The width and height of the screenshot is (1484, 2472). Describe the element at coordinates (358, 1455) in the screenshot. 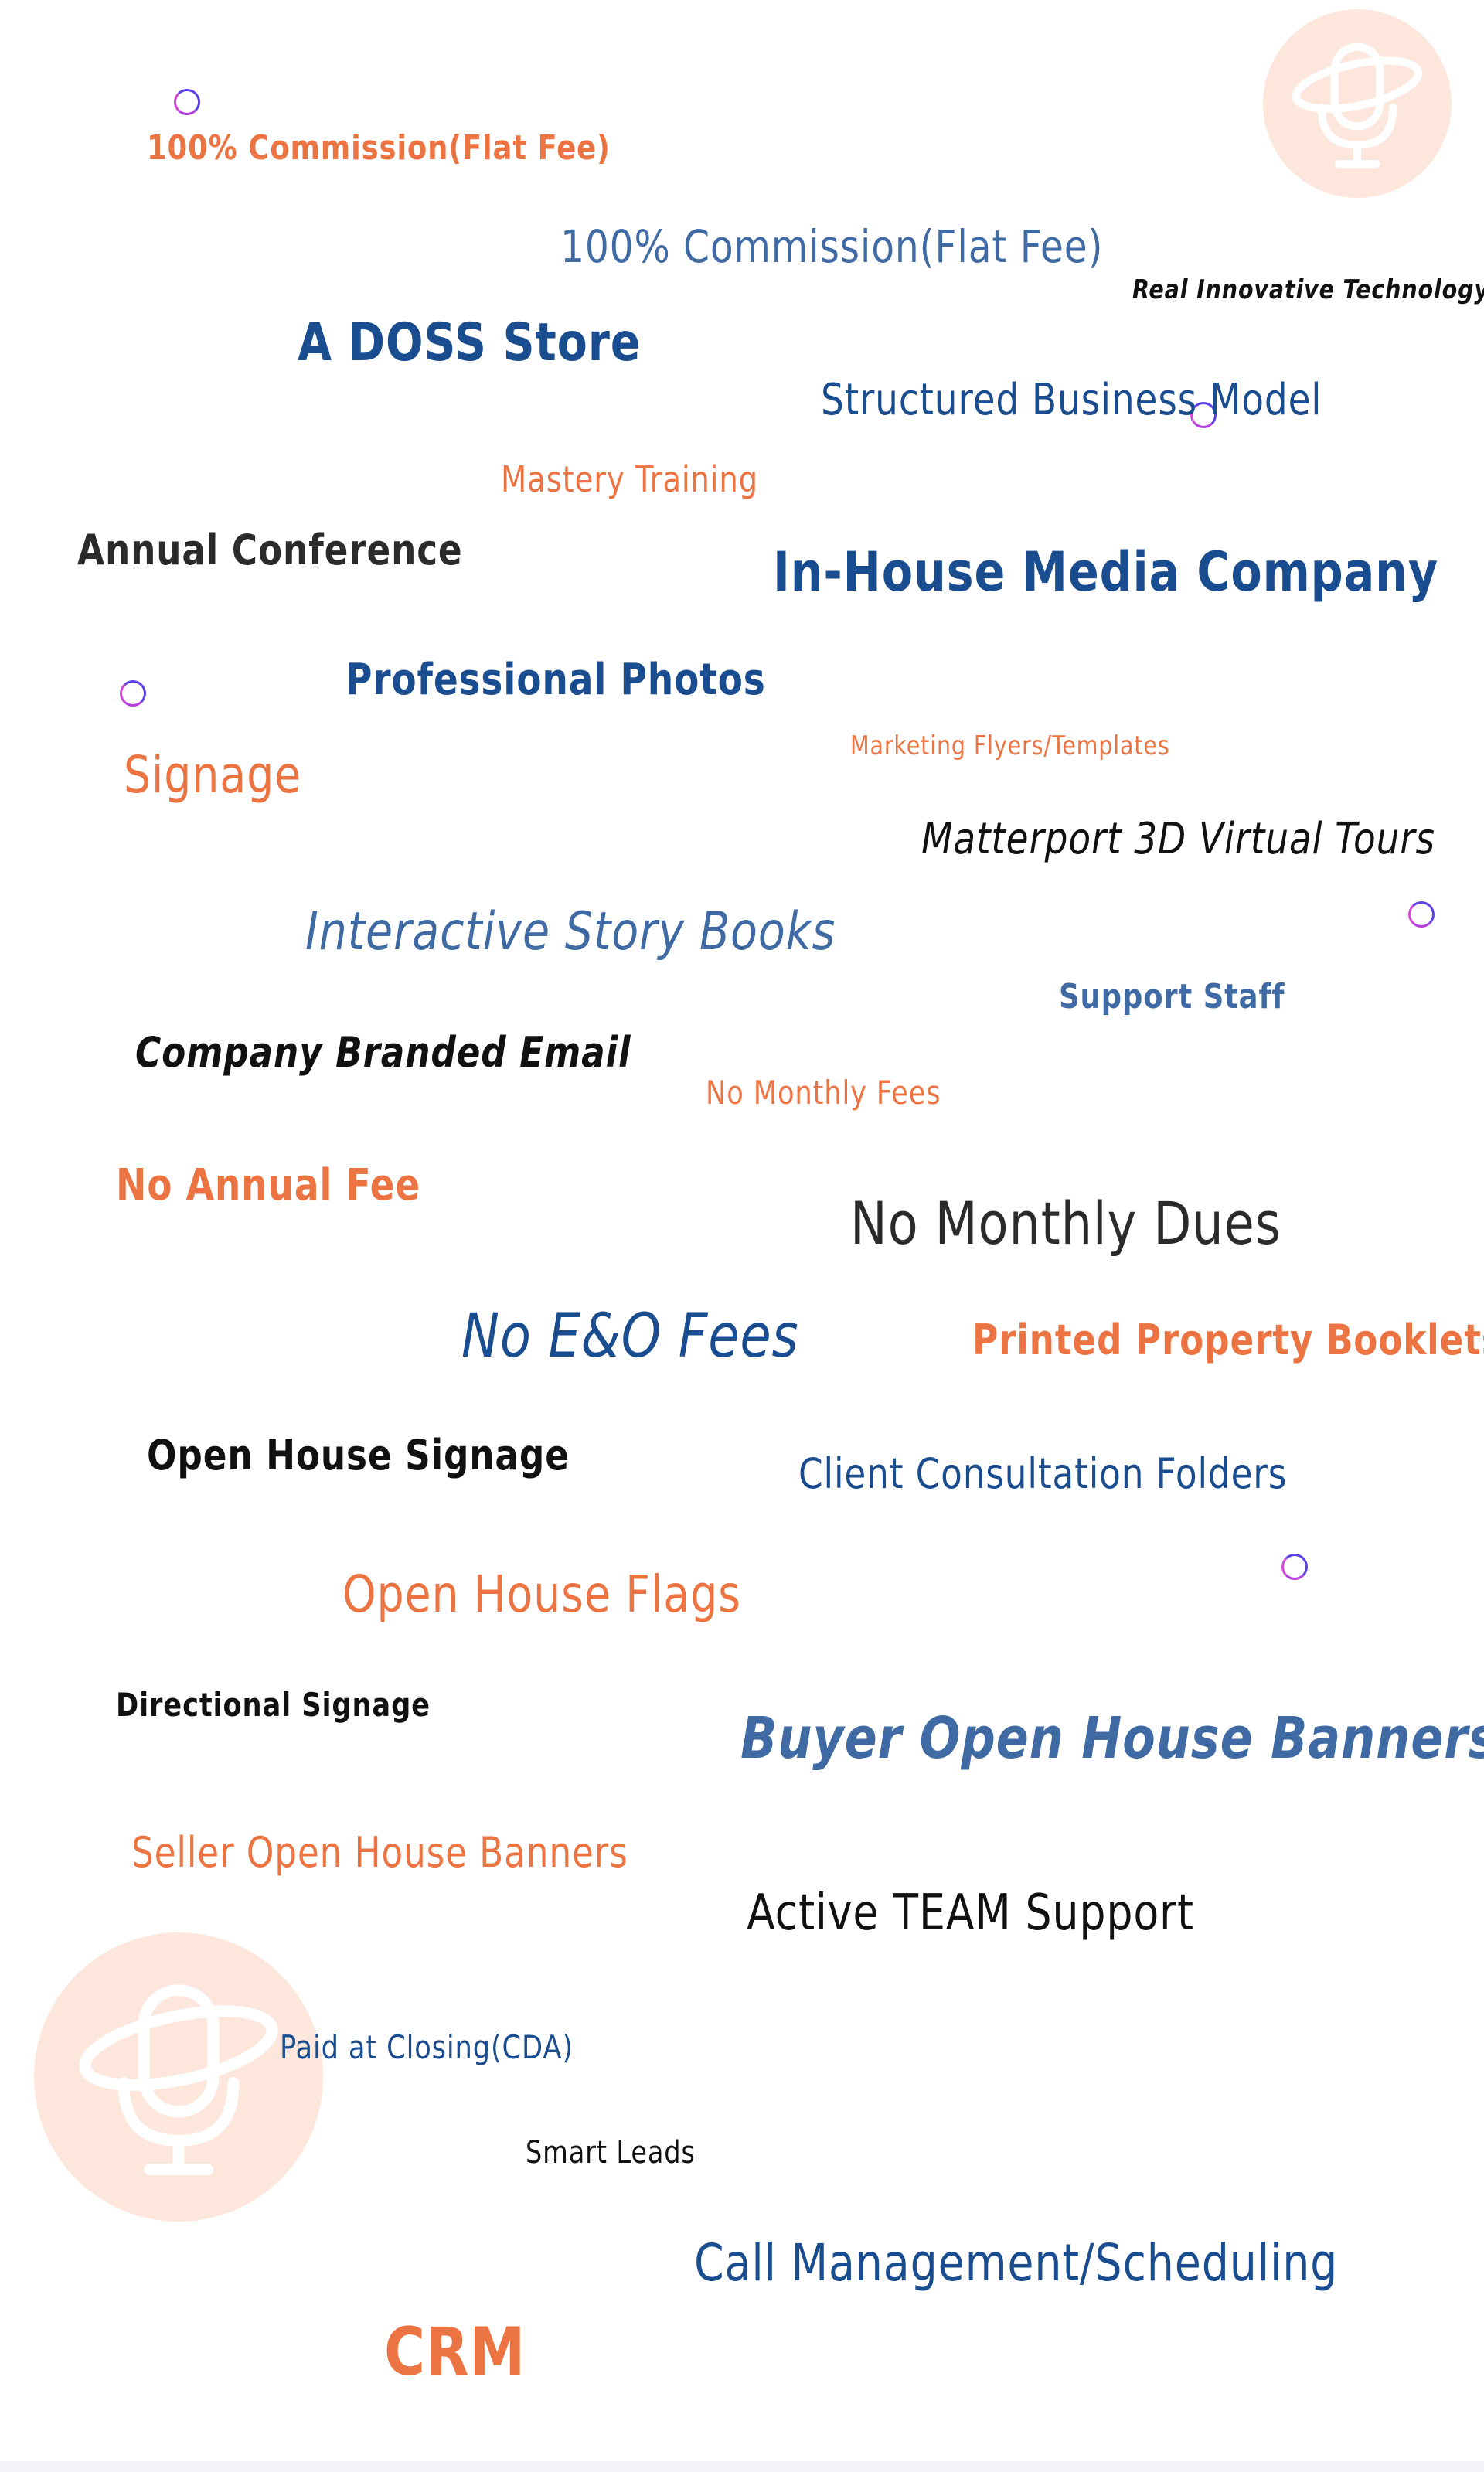

I see `term-open-house-signage: Open House Signage` at that location.